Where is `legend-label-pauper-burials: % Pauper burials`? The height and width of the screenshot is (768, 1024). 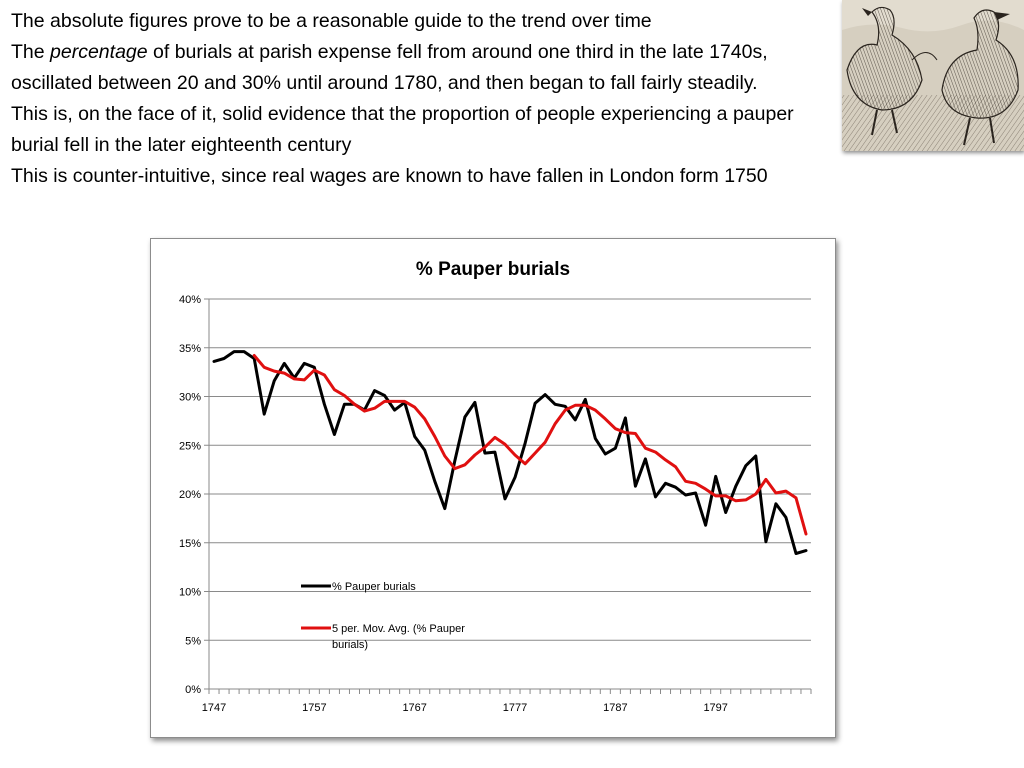 legend-label-pauper-burials: % Pauper burials is located at coordinates (374, 587).